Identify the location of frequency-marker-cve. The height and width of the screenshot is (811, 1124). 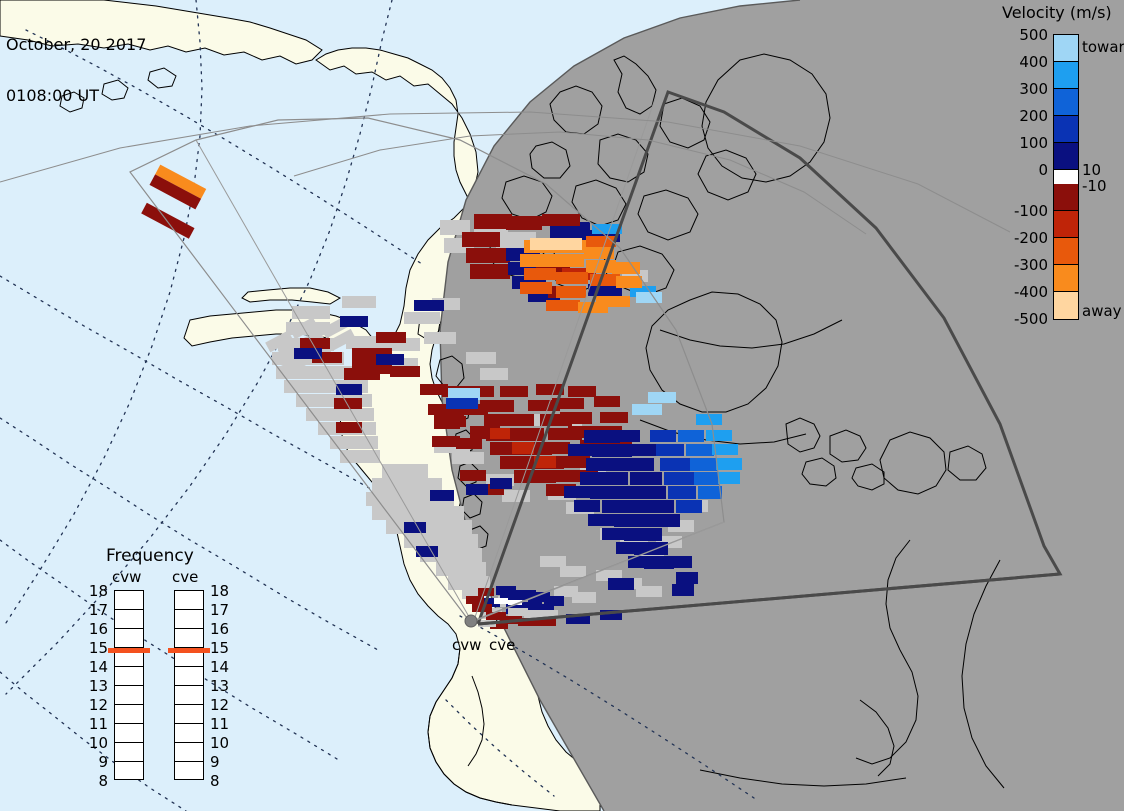
(189, 650).